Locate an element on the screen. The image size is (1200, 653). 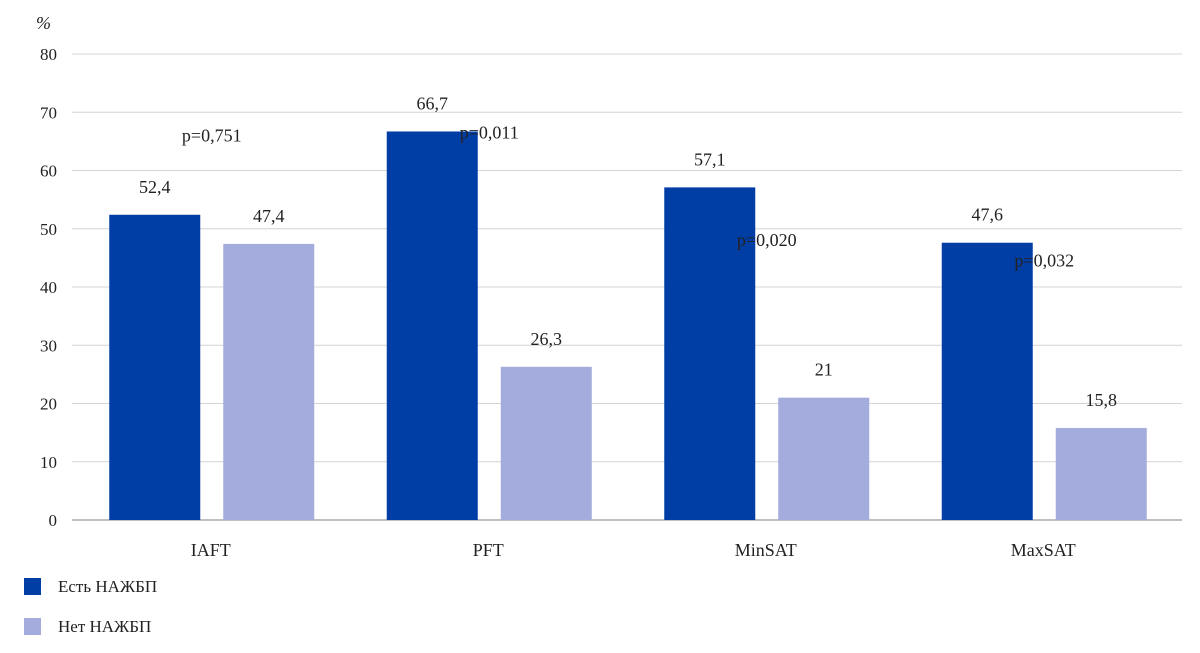
legend-label: Нет НАЖБП is located at coordinates (104, 626).